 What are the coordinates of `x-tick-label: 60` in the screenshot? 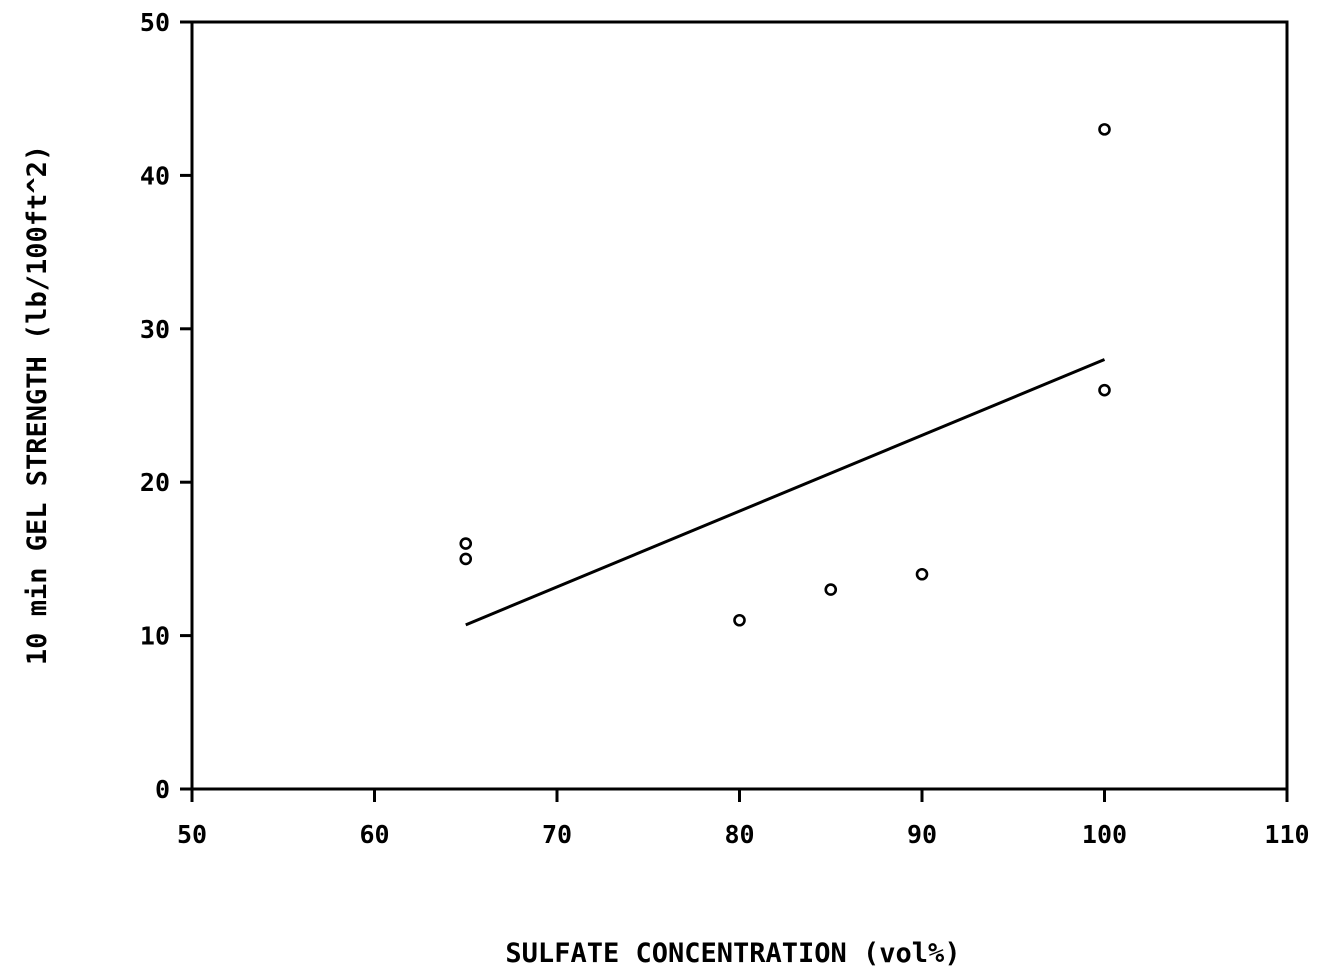 It's located at (374, 834).